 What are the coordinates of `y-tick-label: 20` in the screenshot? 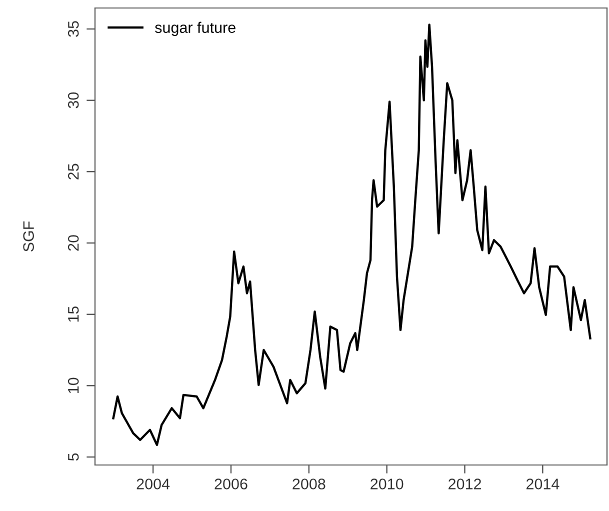 It's located at (73, 243).